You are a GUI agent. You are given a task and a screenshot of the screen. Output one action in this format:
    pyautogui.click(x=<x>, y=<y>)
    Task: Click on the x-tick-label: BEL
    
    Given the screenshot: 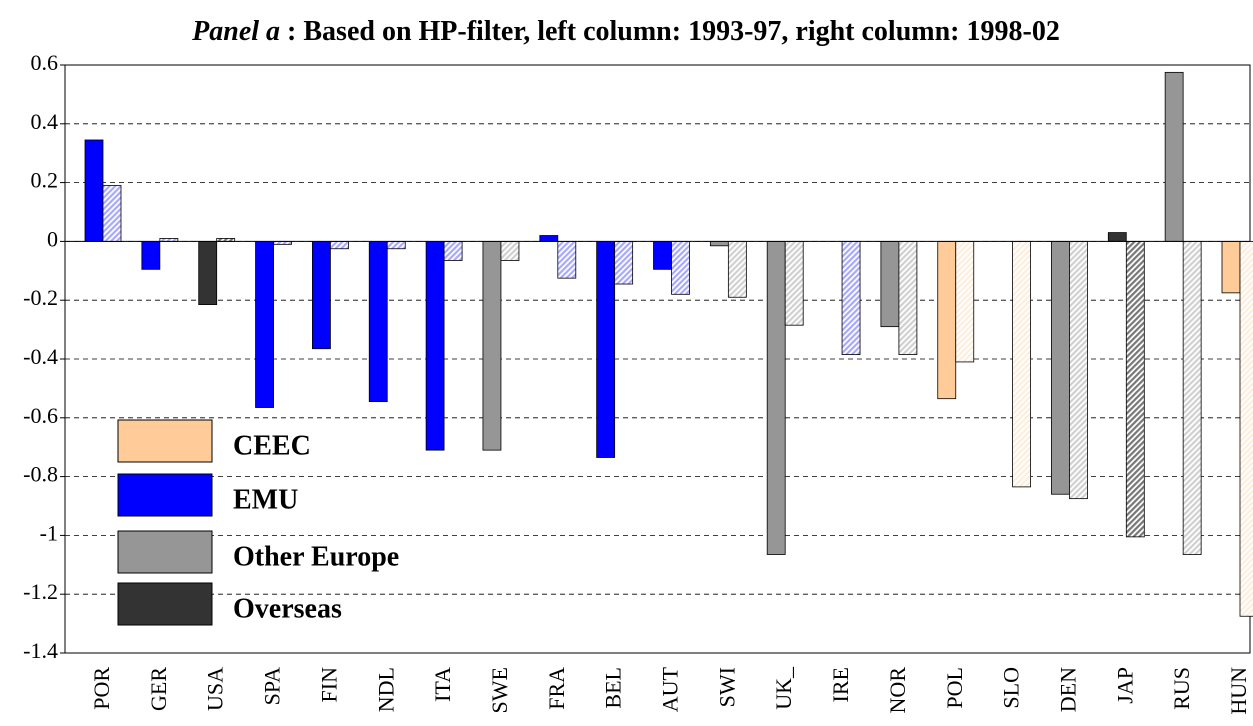 What is the action you would take?
    pyautogui.click(x=613, y=688)
    